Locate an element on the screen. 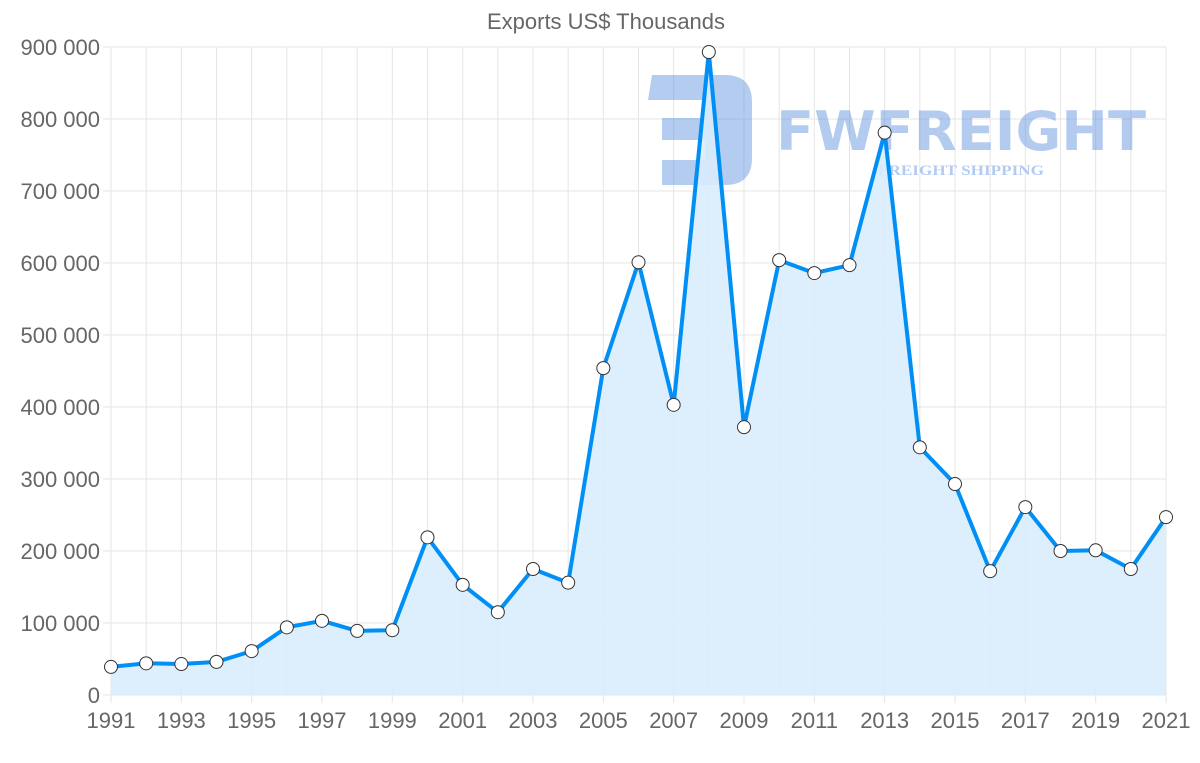  x-tick-label: 2019 is located at coordinates (1095, 720).